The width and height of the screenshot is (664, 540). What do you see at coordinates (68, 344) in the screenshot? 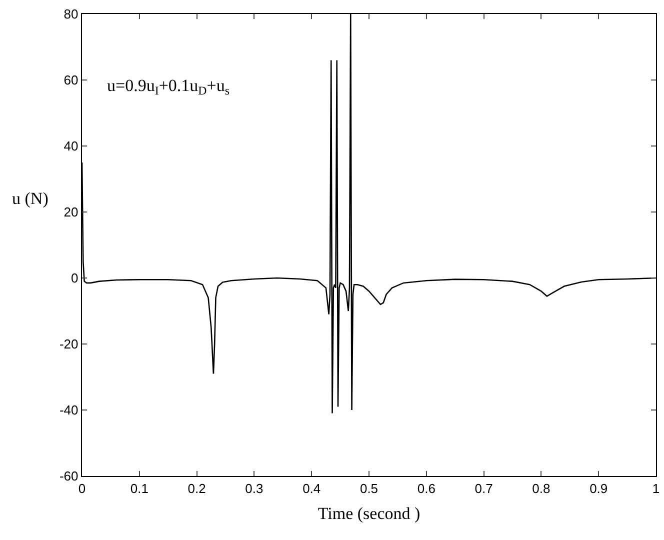
I see `y-tick-label: -20` at bounding box center [68, 344].